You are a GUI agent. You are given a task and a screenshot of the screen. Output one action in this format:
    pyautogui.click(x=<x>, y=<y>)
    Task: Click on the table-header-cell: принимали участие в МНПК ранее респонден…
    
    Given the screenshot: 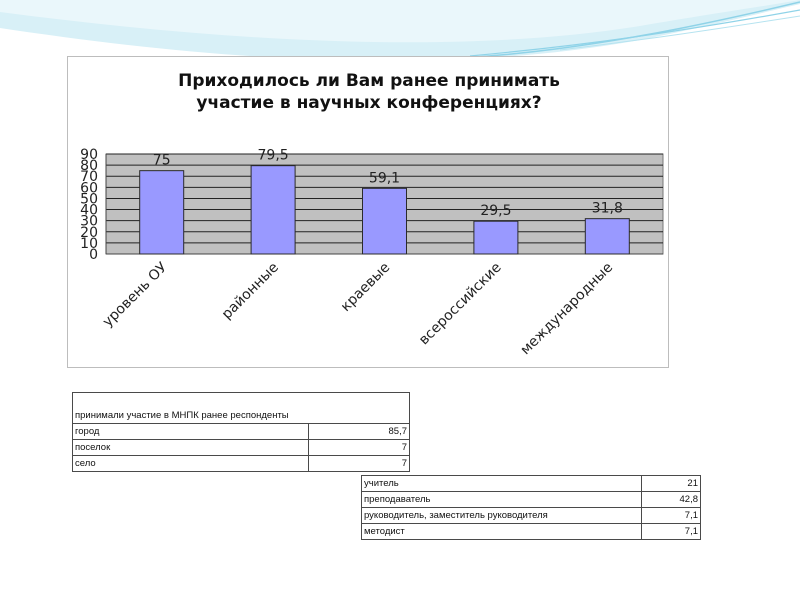 What is the action you would take?
    pyautogui.click(x=241, y=408)
    